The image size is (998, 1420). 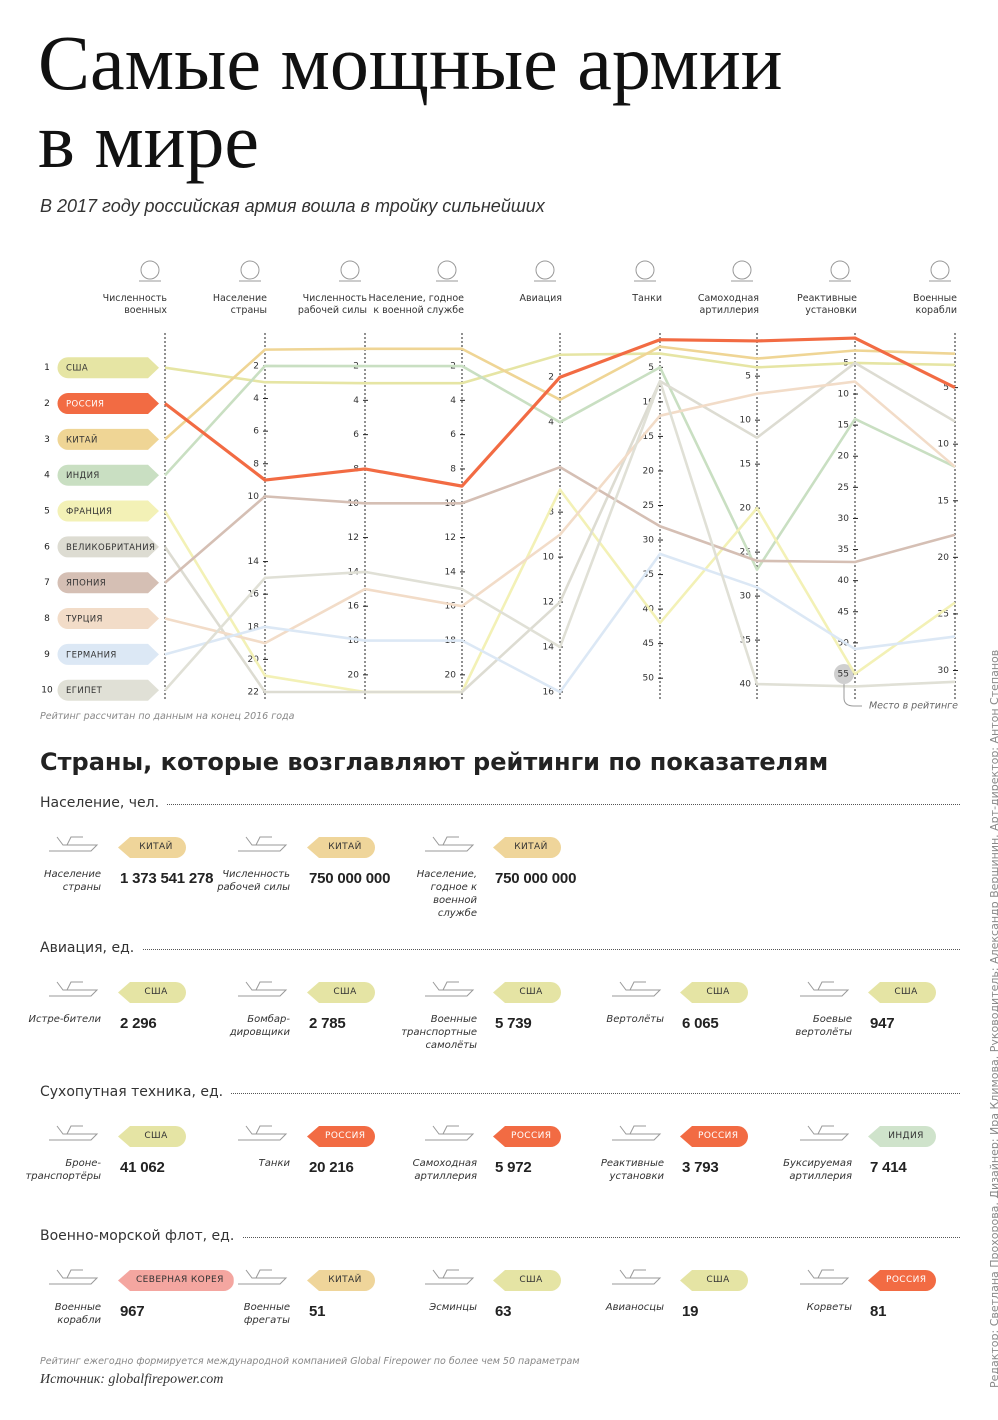 What do you see at coordinates (902, 1136) in the screenshot?
I see `country-tag: ИНДИЯ` at bounding box center [902, 1136].